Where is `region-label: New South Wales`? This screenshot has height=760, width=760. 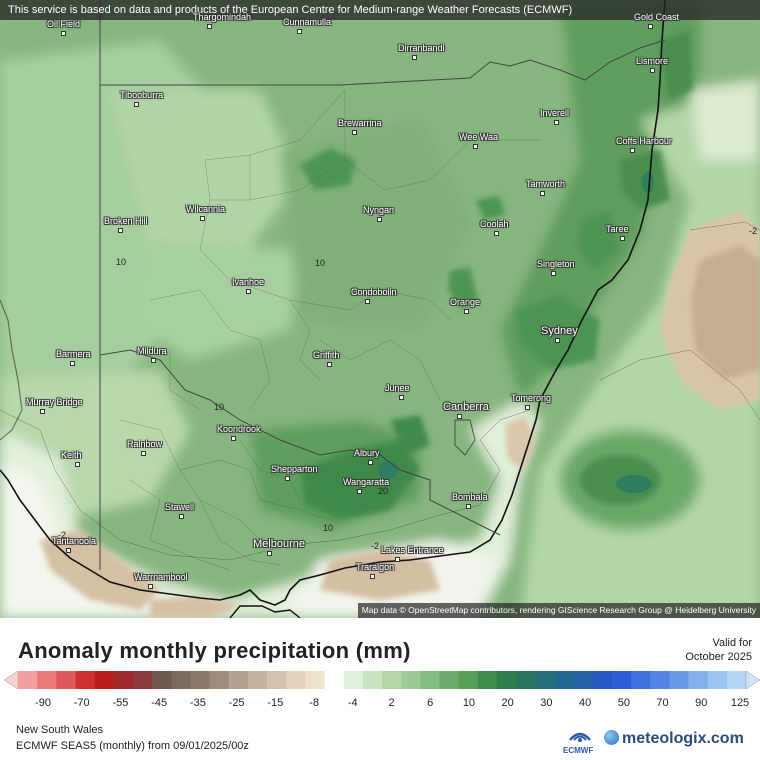 region-label: New South Wales is located at coordinates (60, 730).